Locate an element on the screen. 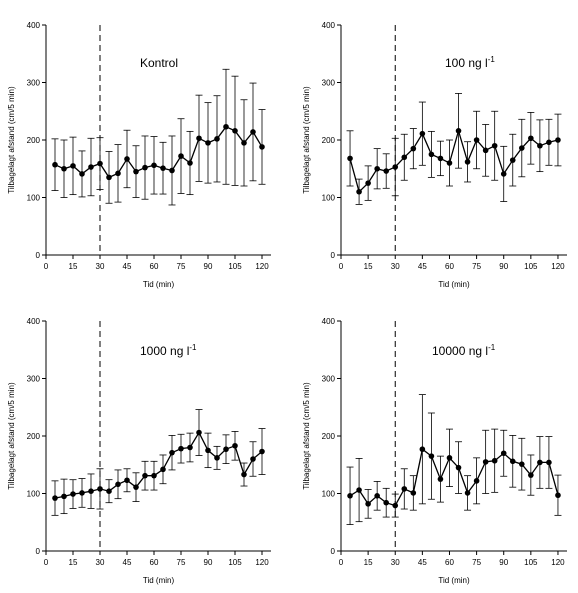 The width and height of the screenshot is (578, 593). y-tick-label: 100 is located at coordinates (34, 198).